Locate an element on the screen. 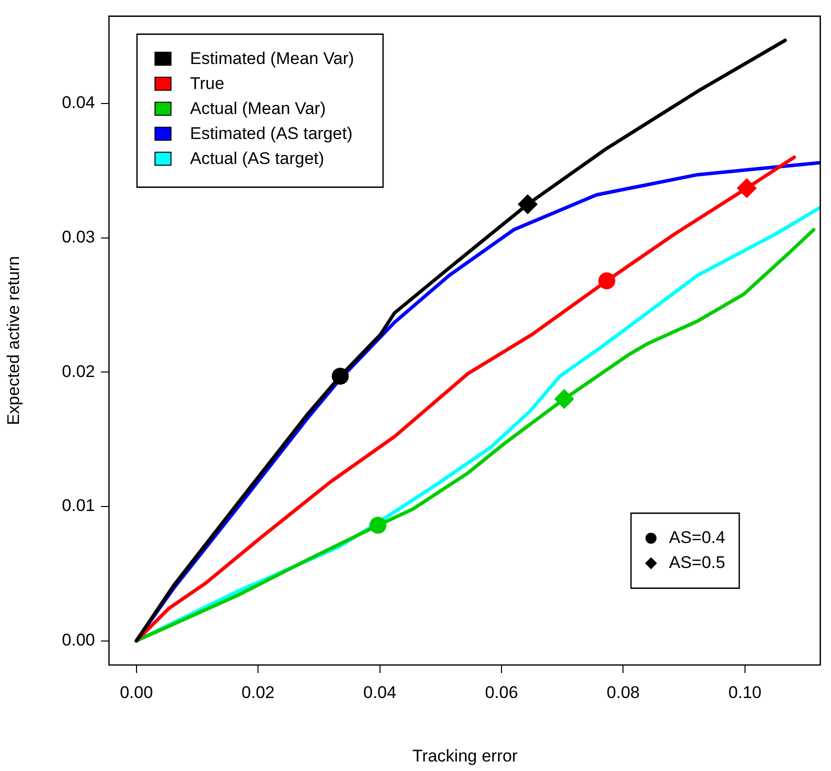 The height and width of the screenshot is (771, 831). x-tick-label: 0.10 is located at coordinates (745, 692).